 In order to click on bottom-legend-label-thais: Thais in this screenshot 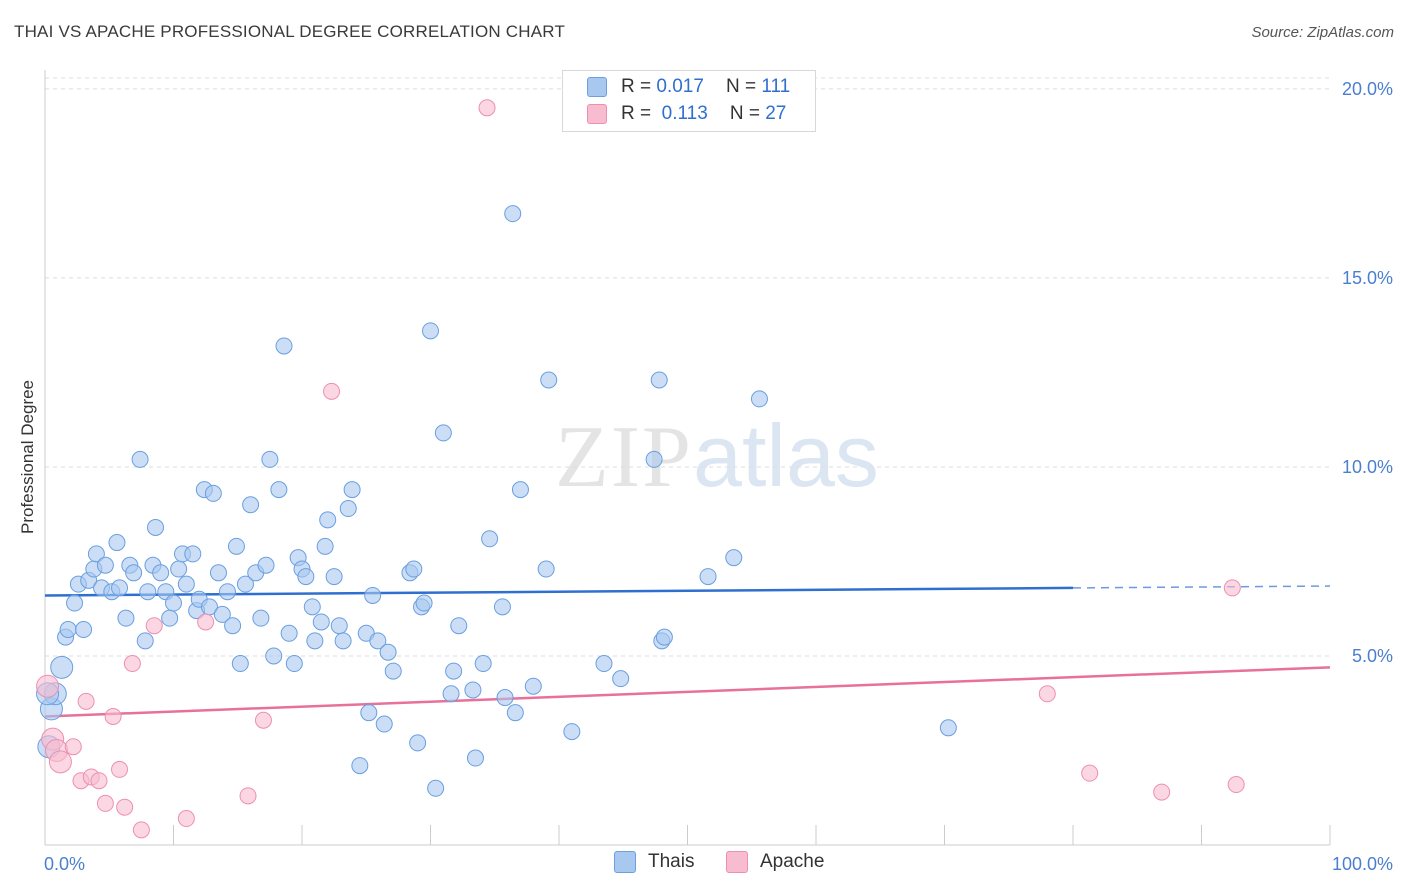, I will do `click(671, 861)`.